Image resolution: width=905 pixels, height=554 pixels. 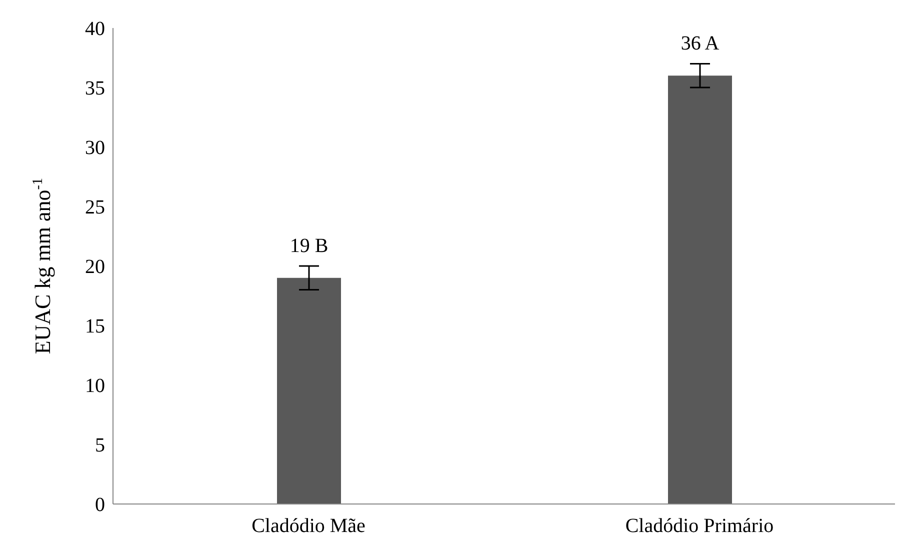 I want to click on y-tick-label: 5, so click(x=100, y=445).